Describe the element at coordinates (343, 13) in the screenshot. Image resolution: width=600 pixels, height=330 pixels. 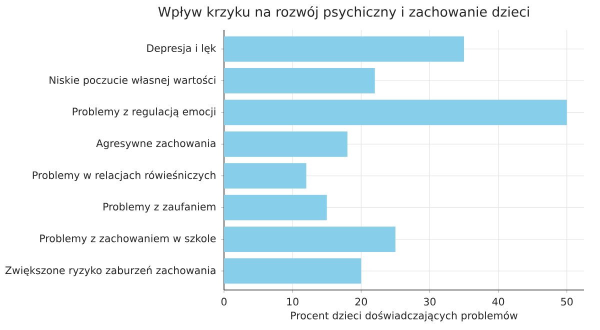
I see `chart-title: Wpływ krzyku na rozwój psychiczny i zachowanie dzieci` at that location.